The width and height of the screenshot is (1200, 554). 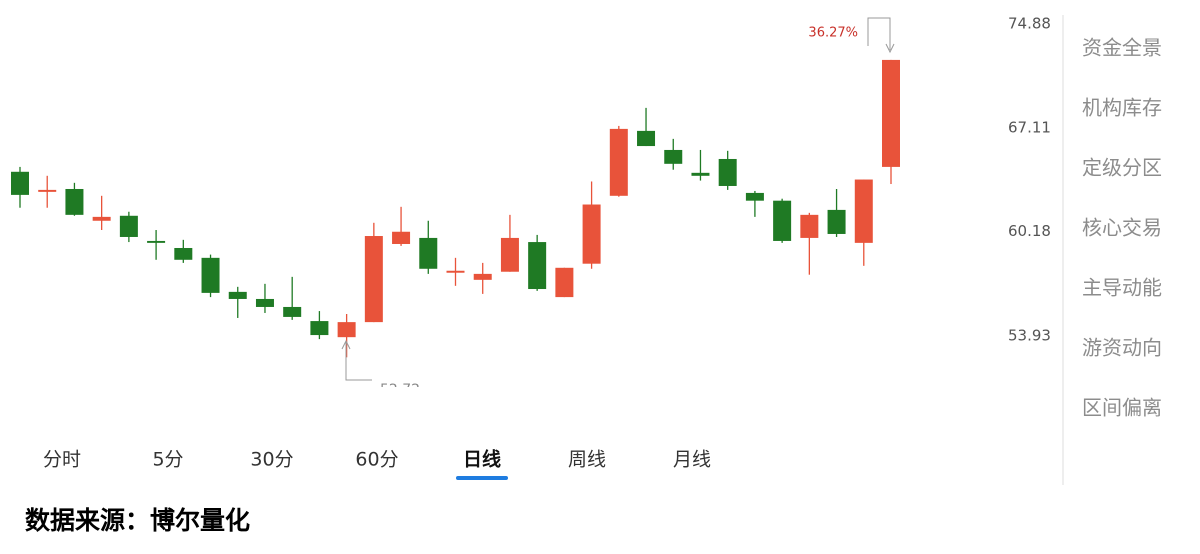 What do you see at coordinates (271, 460) in the screenshot?
I see `period-tab: 30分` at bounding box center [271, 460].